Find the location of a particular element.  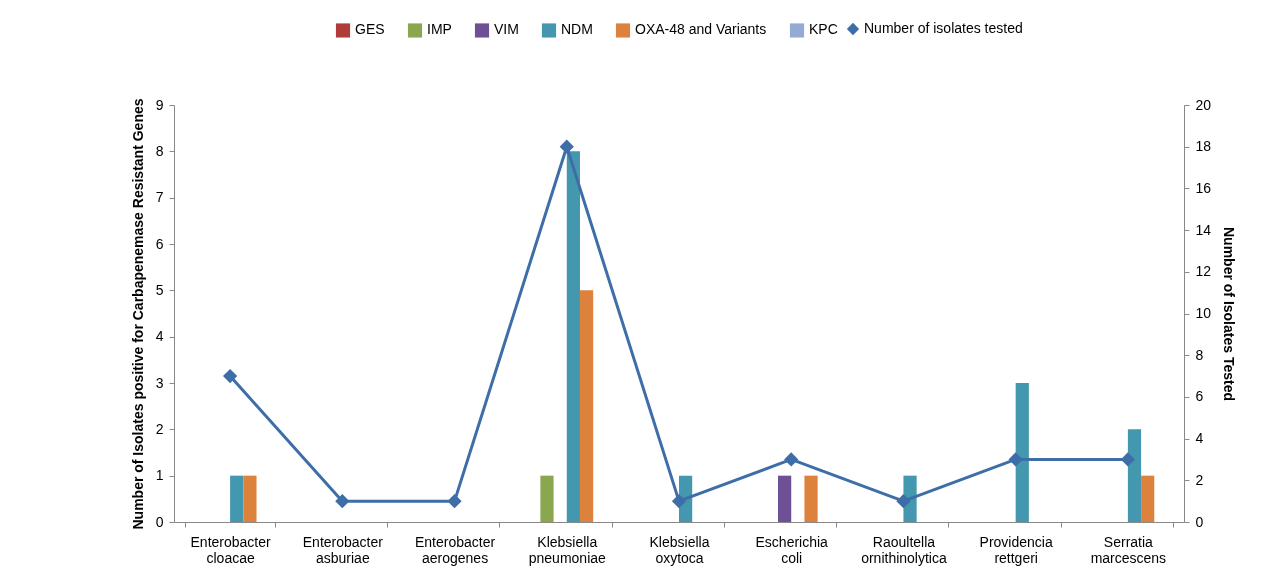

y-tick-label: 2 is located at coordinates (159, 428).